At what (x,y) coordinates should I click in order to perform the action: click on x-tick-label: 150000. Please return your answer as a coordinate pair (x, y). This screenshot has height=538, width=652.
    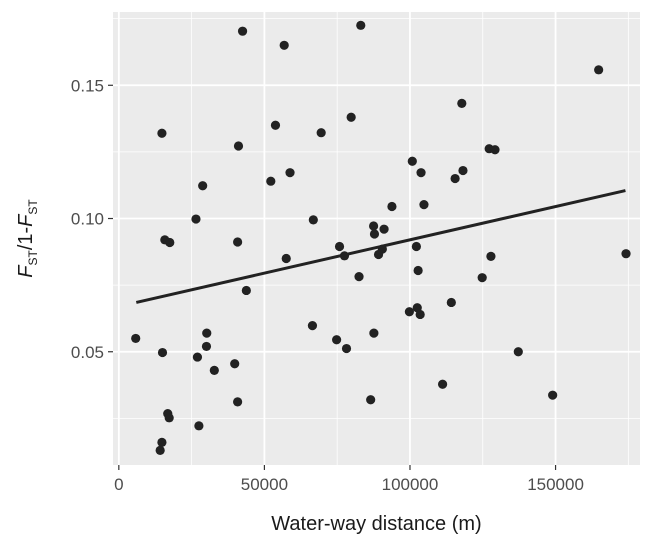
    Looking at the image, I should click on (555, 484).